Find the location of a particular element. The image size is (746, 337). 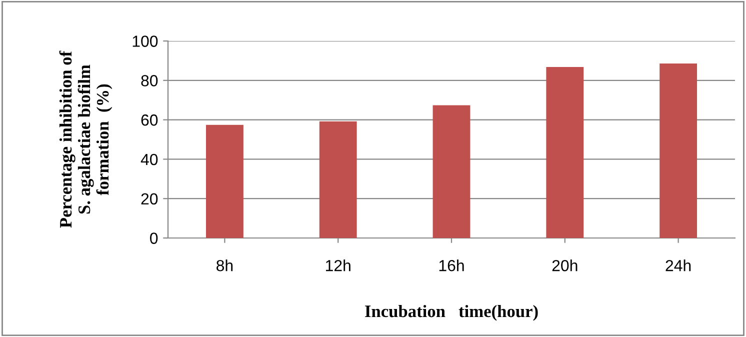

x-axis-title: Incubation time(hour) is located at coordinates (451, 312).